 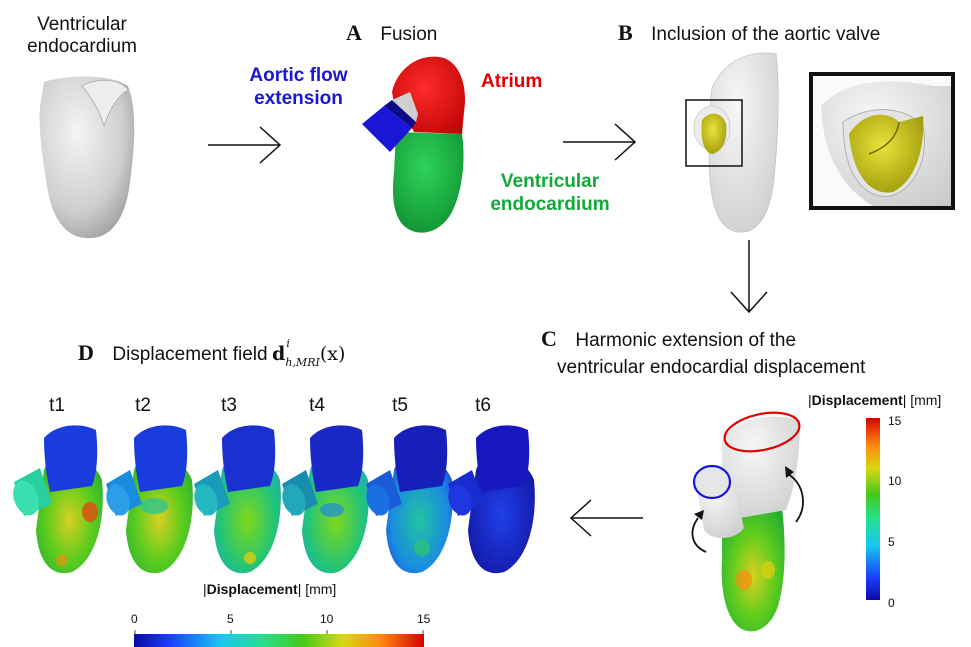 What do you see at coordinates (354, 32) in the screenshot?
I see `panel-a-letter: A` at bounding box center [354, 32].